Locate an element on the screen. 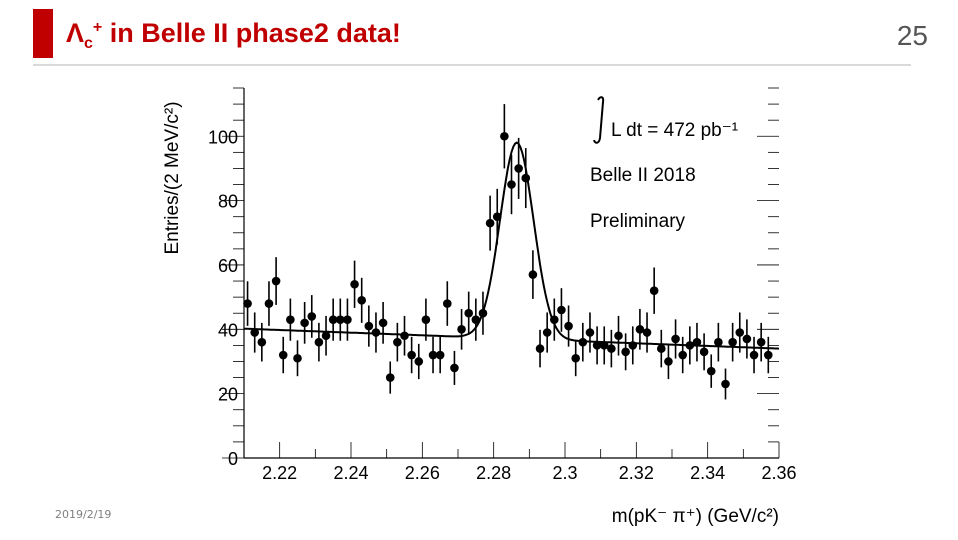  y-tick-label: 0 is located at coordinates (233, 459).